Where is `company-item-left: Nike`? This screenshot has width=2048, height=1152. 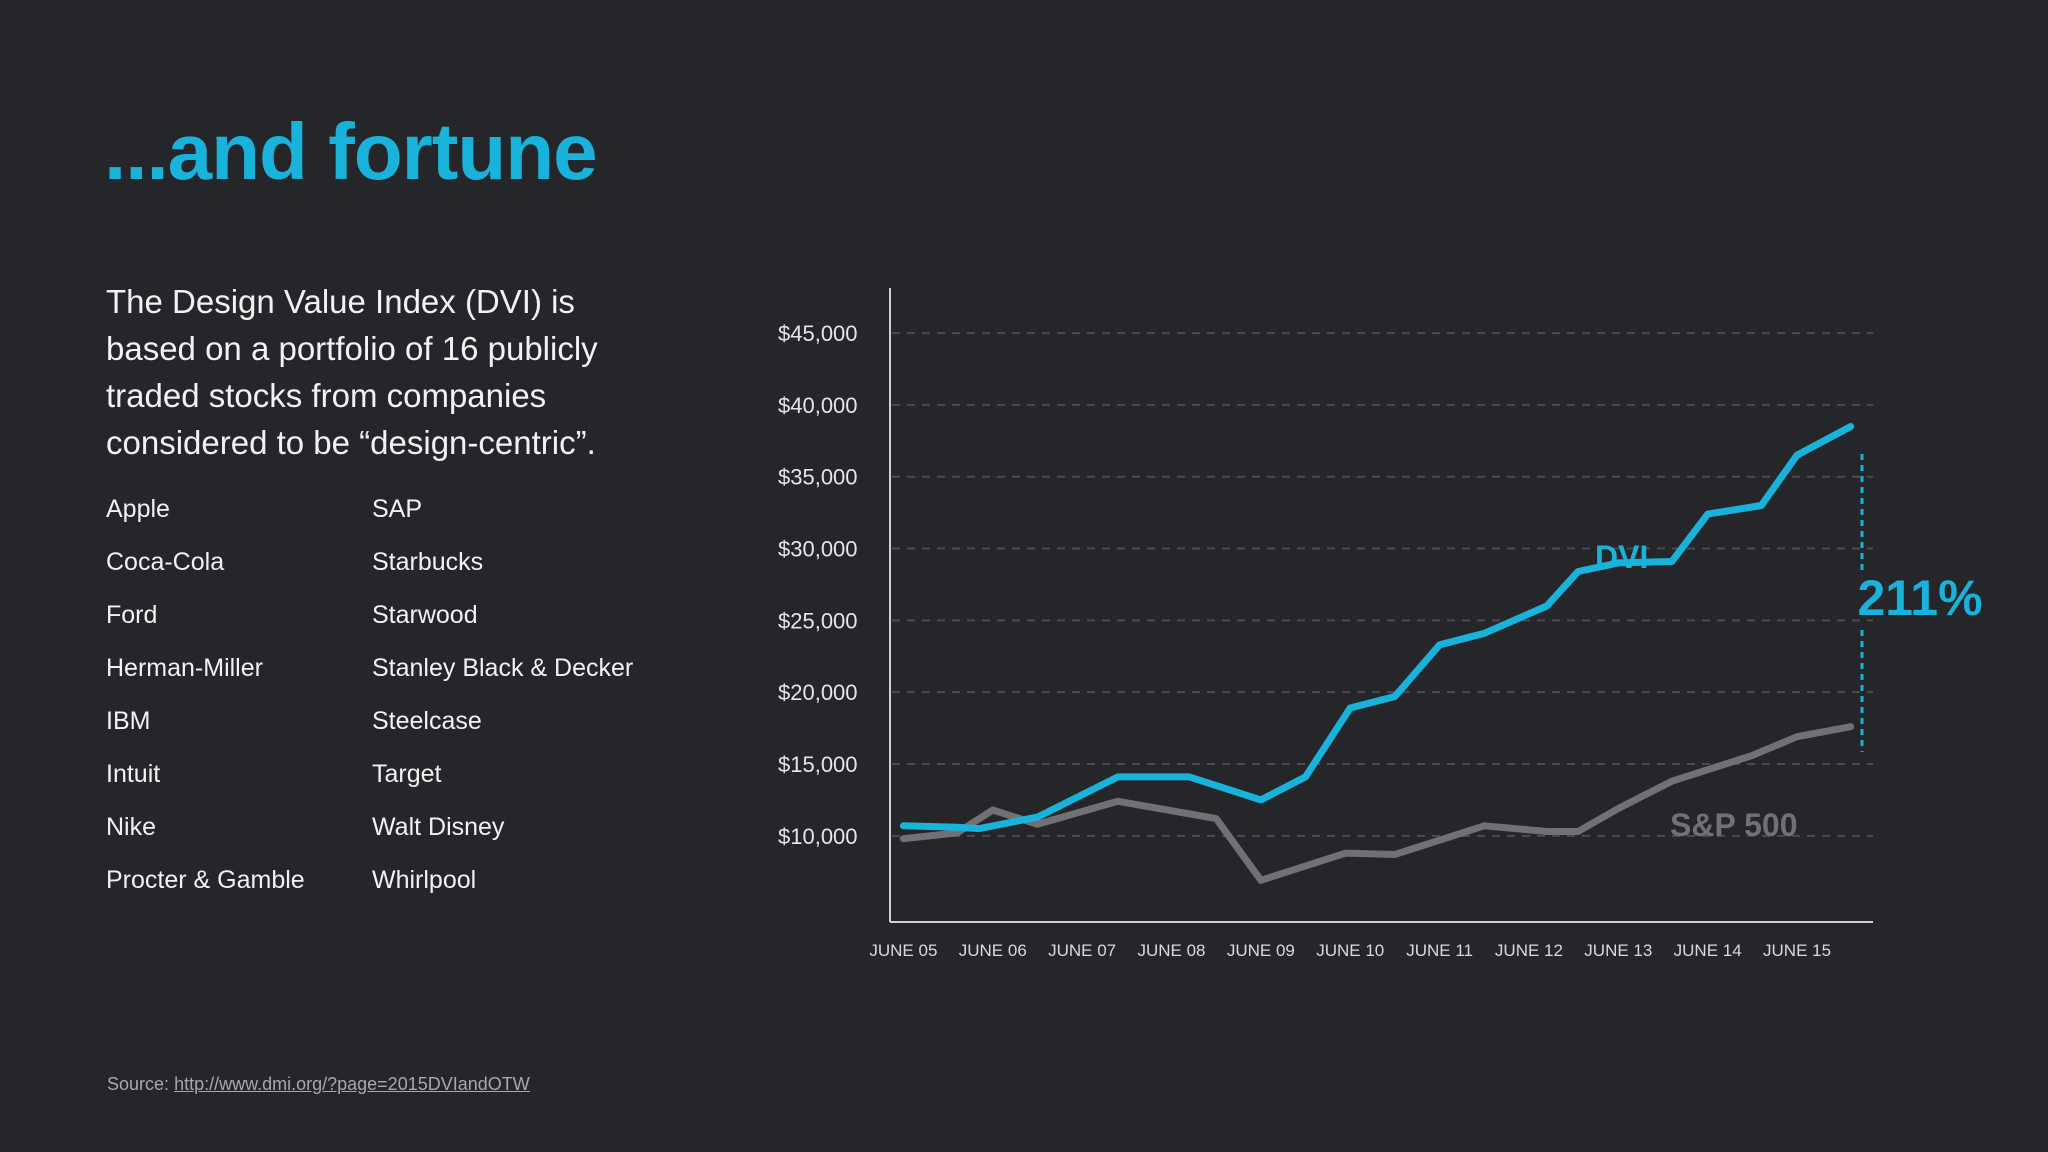
company-item-left: Nike is located at coordinates (131, 827).